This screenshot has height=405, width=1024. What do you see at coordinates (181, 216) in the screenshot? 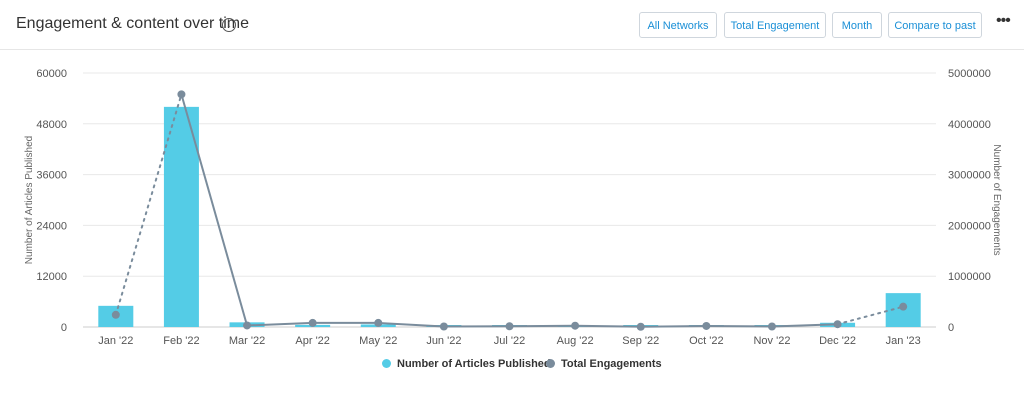
I see `bar` at bounding box center [181, 216].